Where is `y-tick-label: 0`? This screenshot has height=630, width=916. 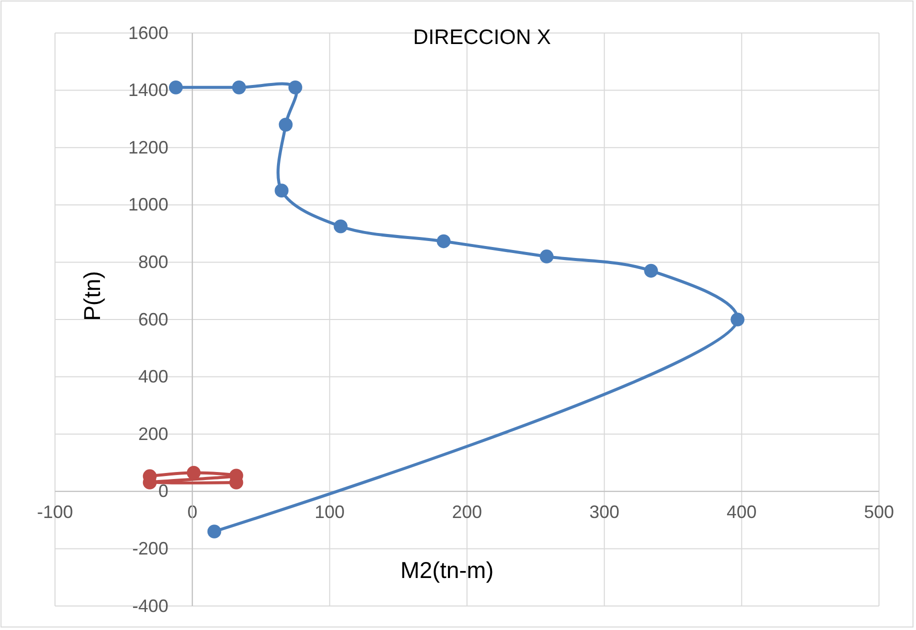
y-tick-label: 0 is located at coordinates (163, 491).